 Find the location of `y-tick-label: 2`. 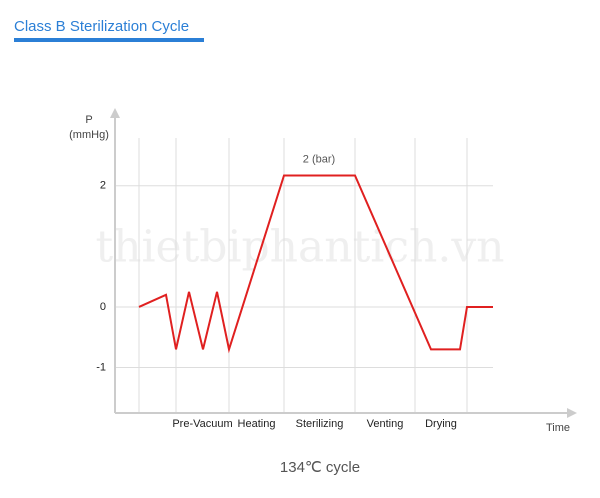

y-tick-label: 2 is located at coordinates (103, 186).